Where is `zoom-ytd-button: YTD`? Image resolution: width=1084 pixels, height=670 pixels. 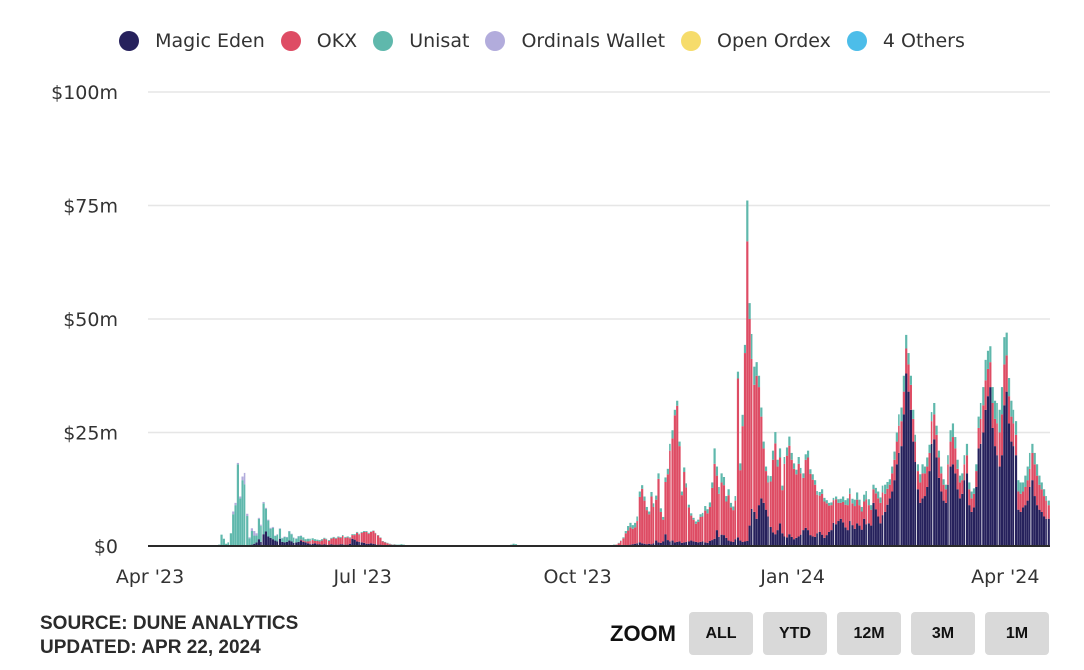 zoom-ytd-button: YTD is located at coordinates (795, 633).